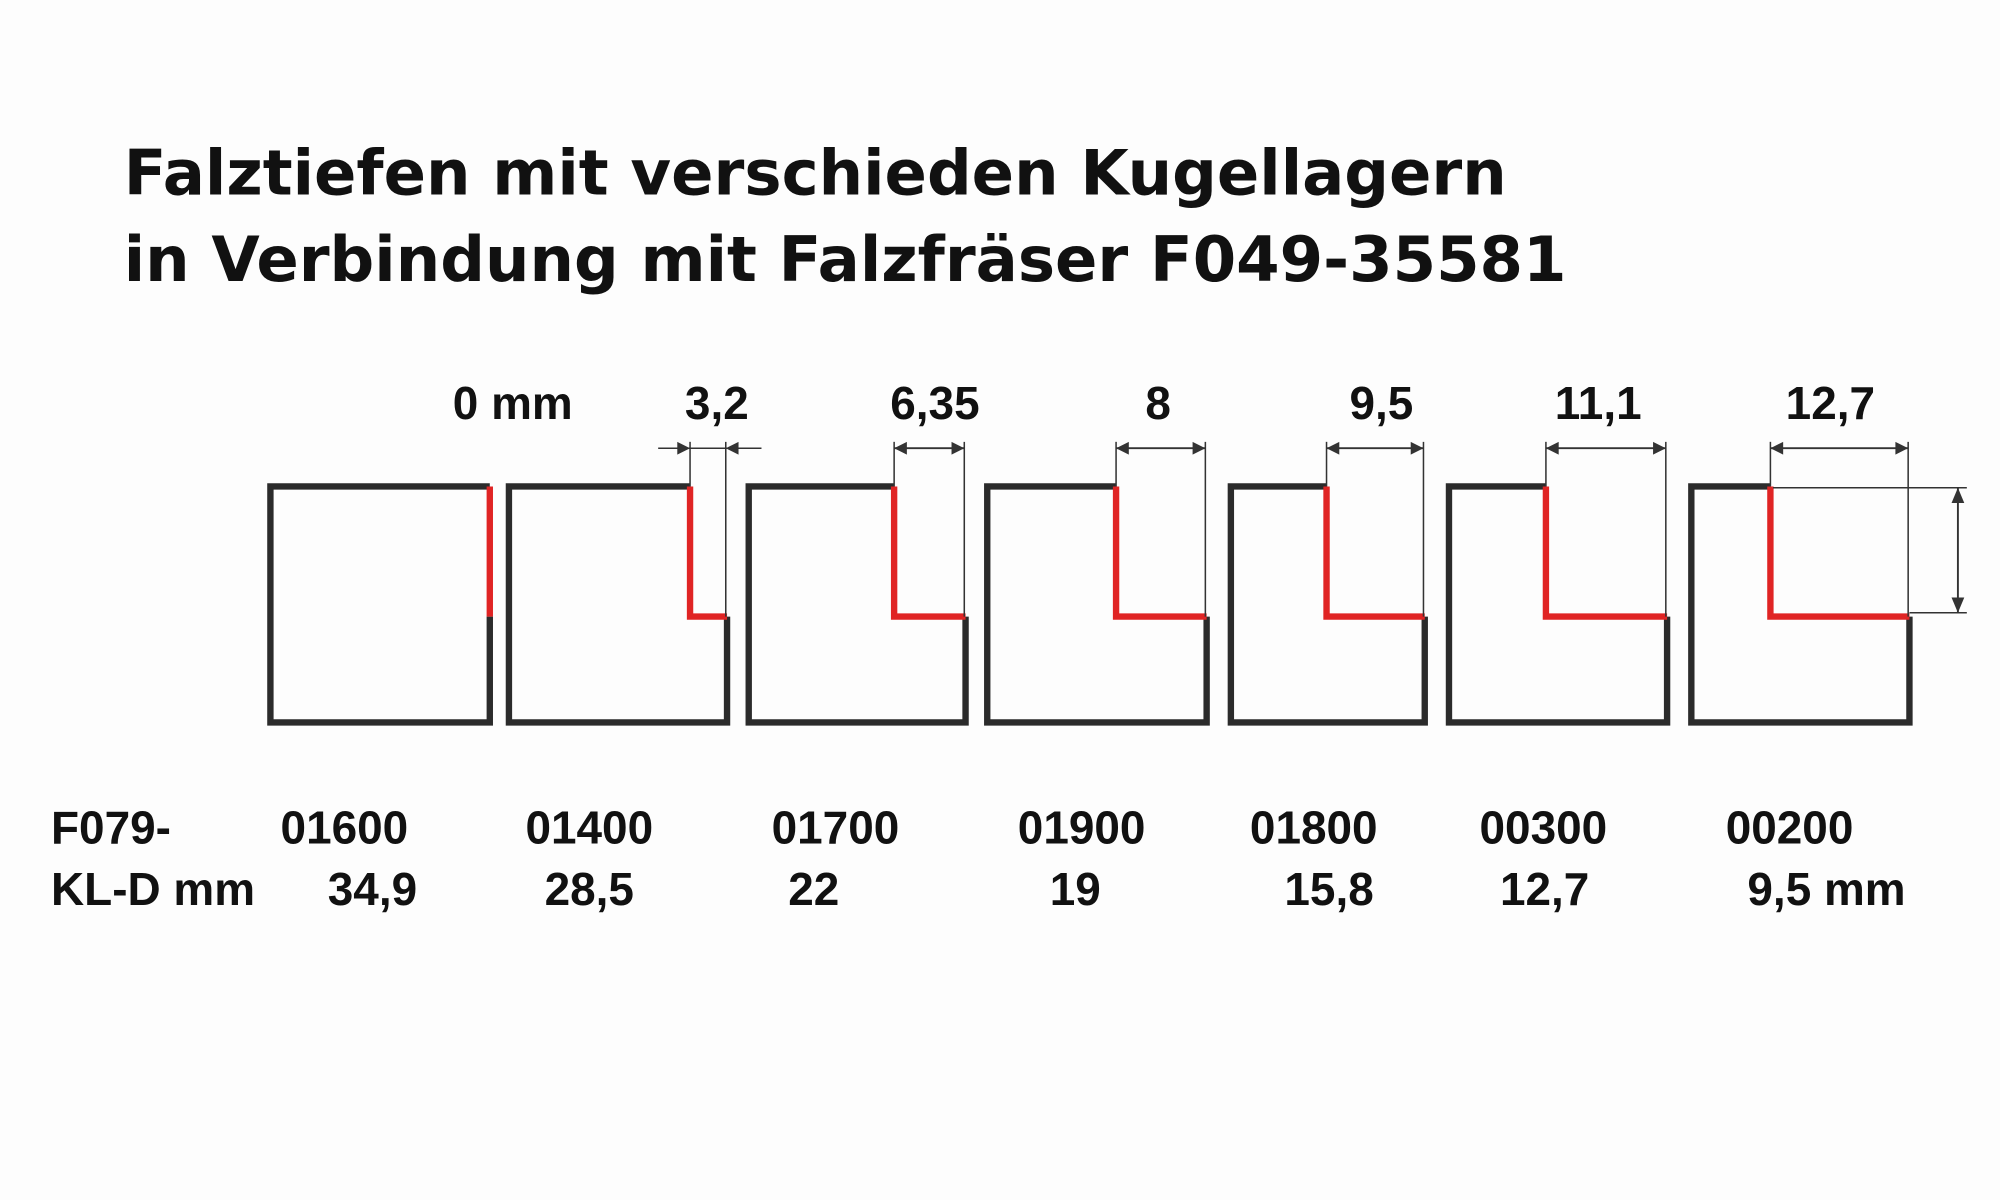 This screenshot has width=2000, height=1200. Describe the element at coordinates (1158, 403) in the screenshot. I see `depth-label: 8` at that location.